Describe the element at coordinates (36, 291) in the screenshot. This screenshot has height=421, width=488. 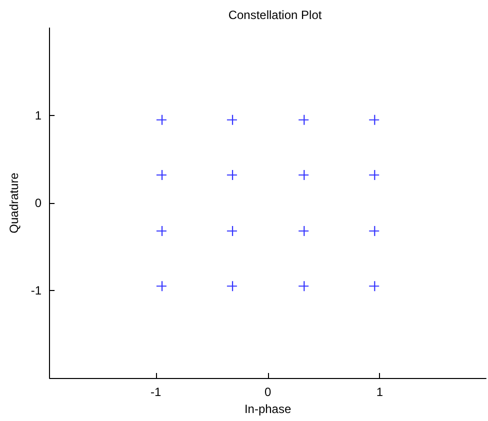
I see `y-tick-label: -1` at that location.